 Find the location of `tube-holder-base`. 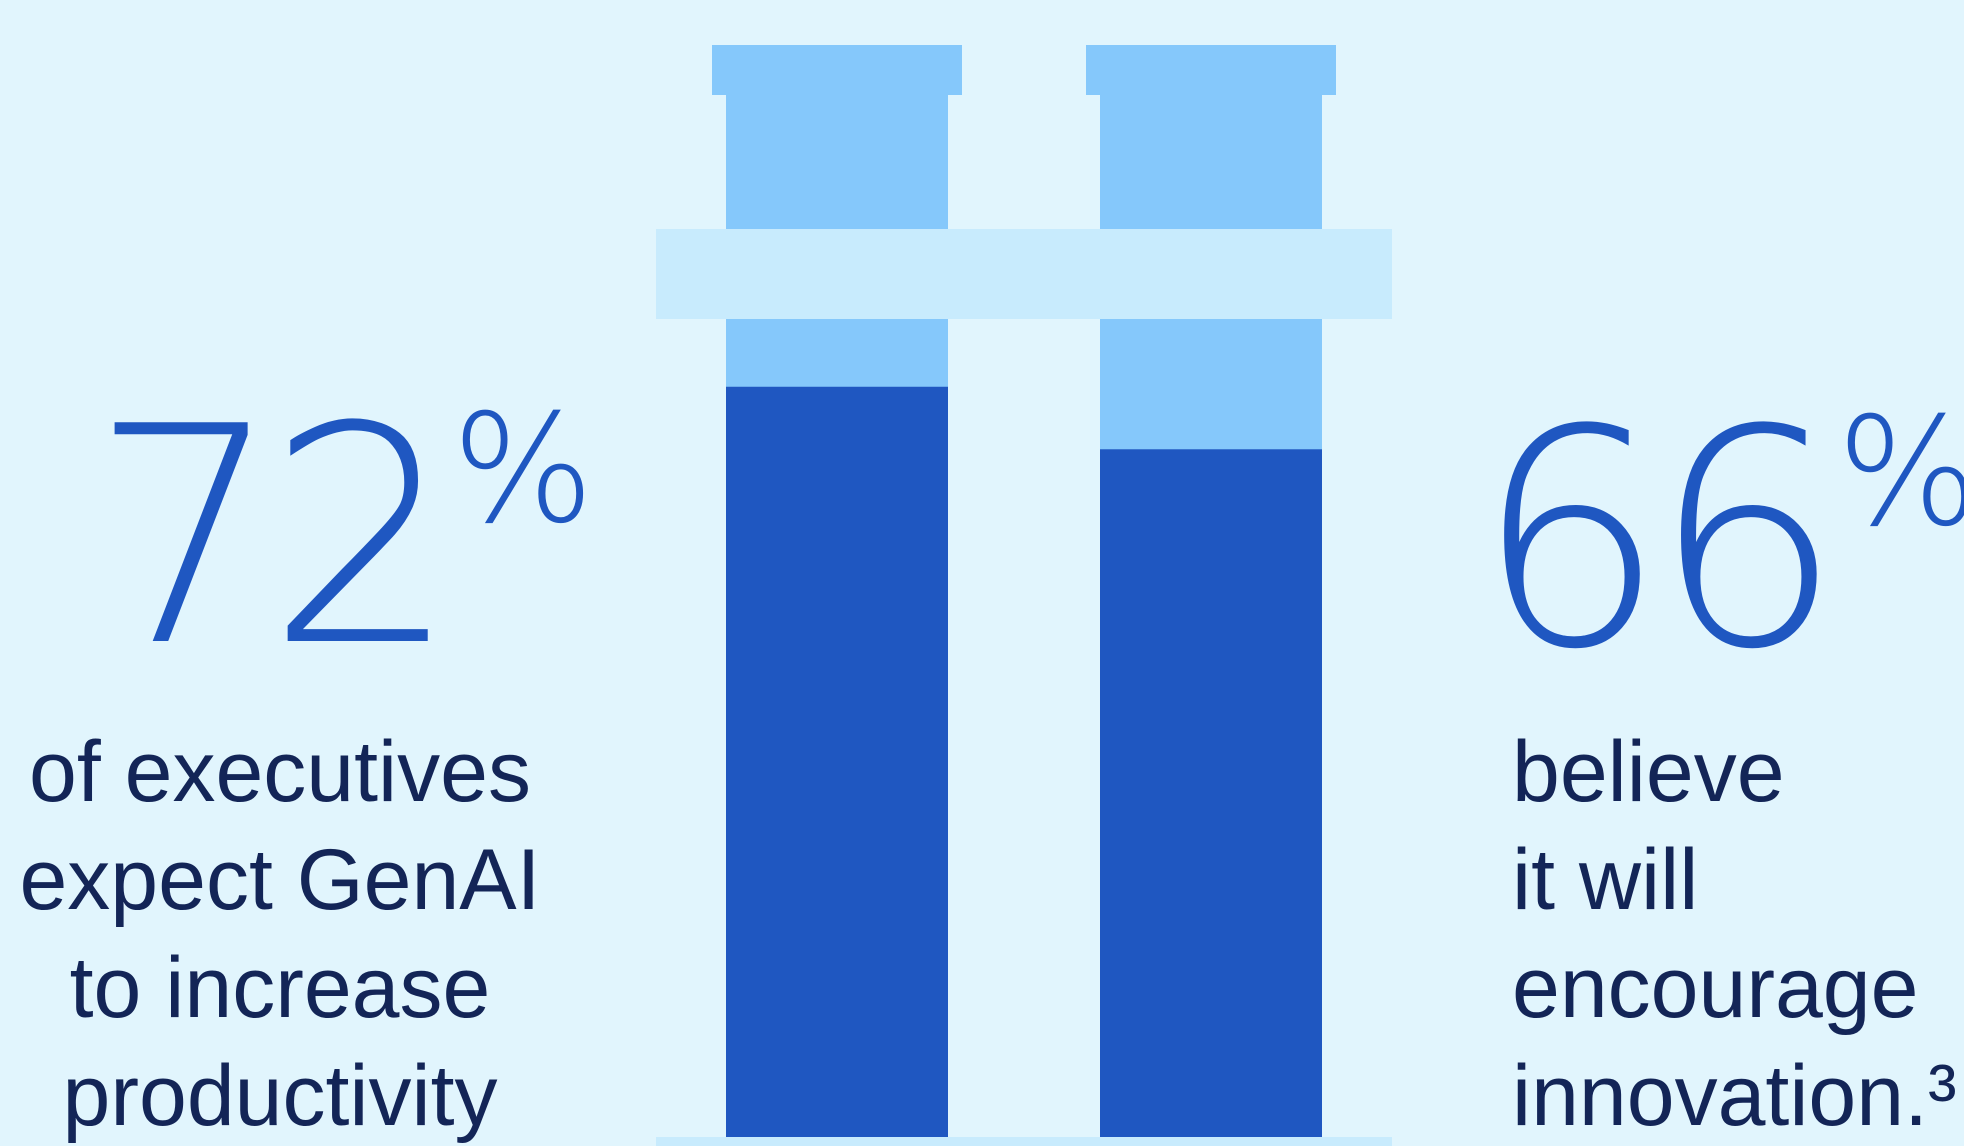

tube-holder-base is located at coordinates (1024, 1141).